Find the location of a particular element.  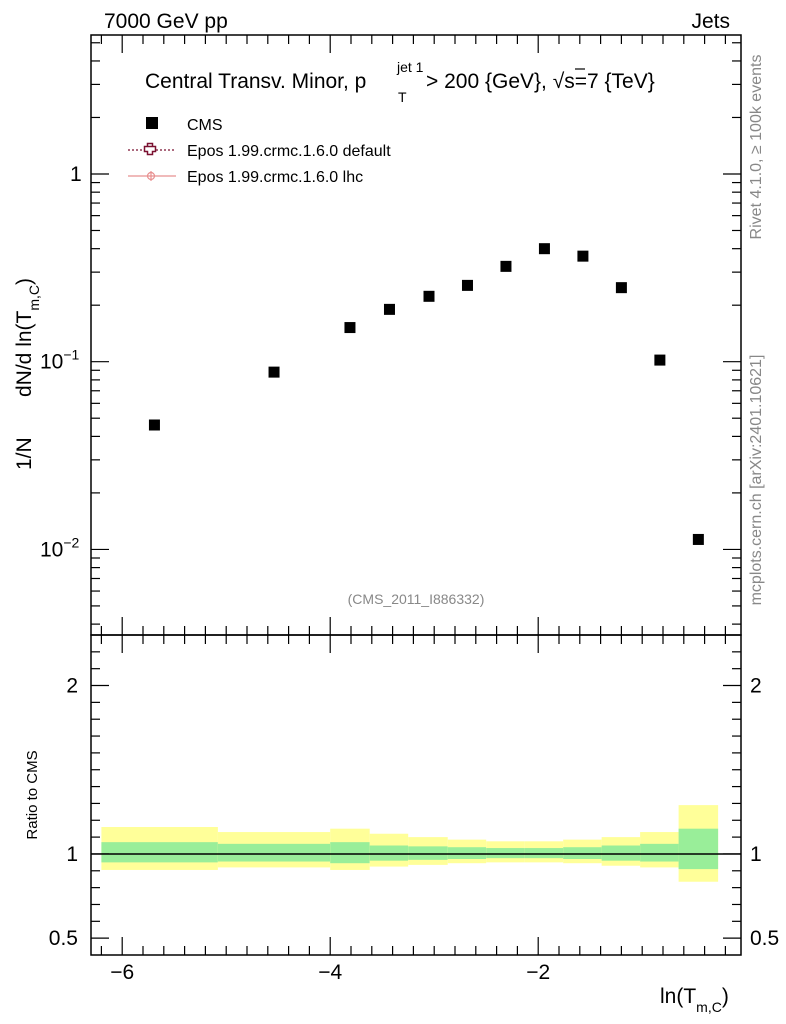

title-subscript: T is located at coordinates (402, 97).